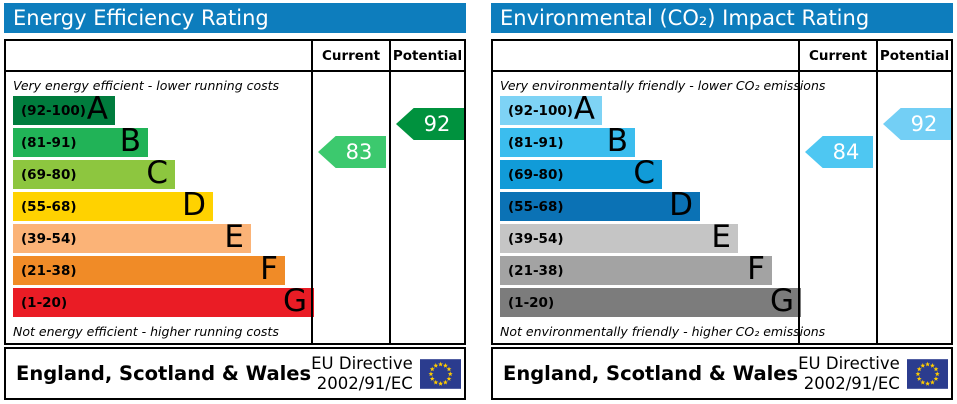 The image size is (957, 404). Describe the element at coordinates (350, 208) in the screenshot. I see `current-rating-column: 83` at that location.